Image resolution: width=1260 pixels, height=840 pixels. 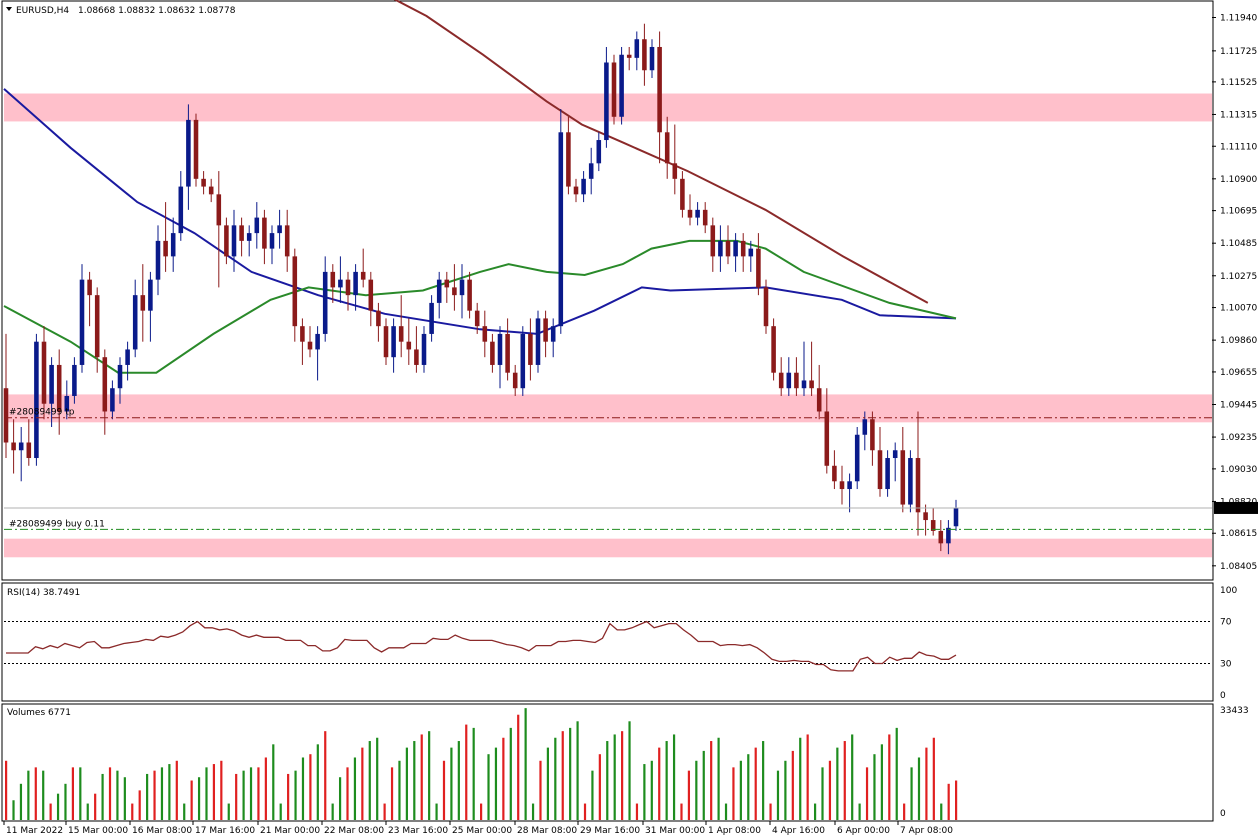 I want to click on price-tick-label: 1.11725, so click(x=1238, y=52).